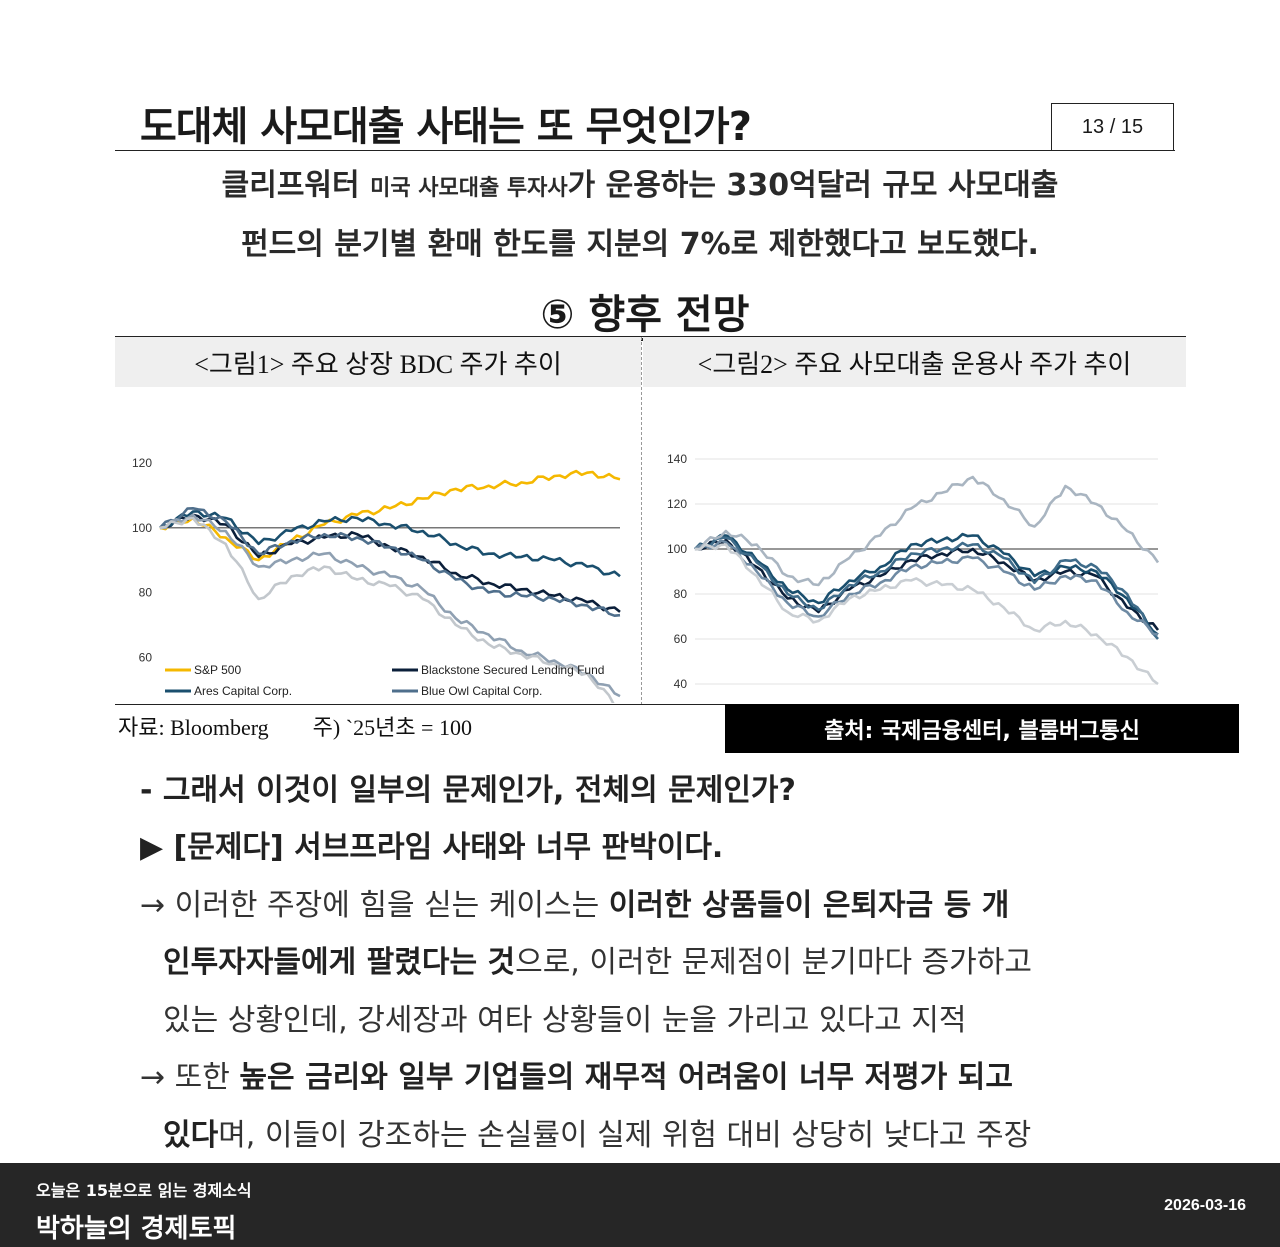 The width and height of the screenshot is (1280, 1247). I want to click on intro-line-2: 펀드의 분기별 환매 한도를 지분의 7%로 제한했다고 보도했다., so click(640, 244).